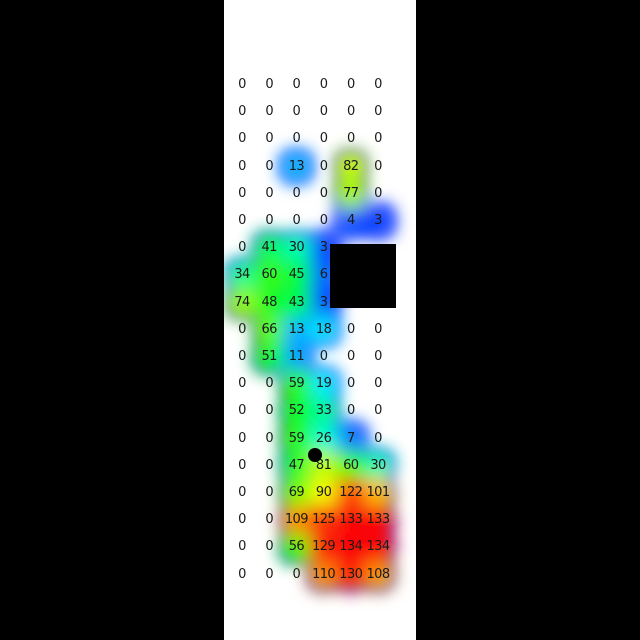 The height and width of the screenshot is (640, 640). What do you see at coordinates (296, 492) in the screenshot?
I see `cell-value-r15-c2: 69` at bounding box center [296, 492].